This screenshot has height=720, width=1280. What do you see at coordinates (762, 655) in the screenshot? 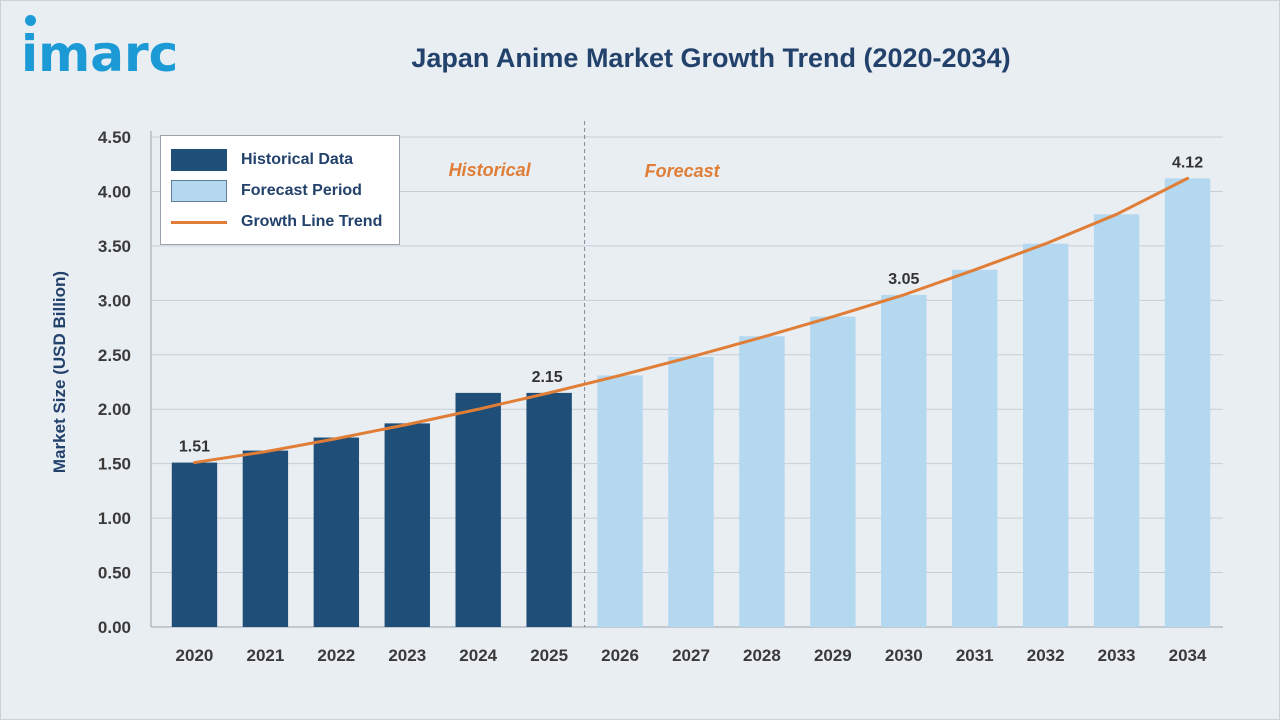
I see `x-tick-label: 2028` at bounding box center [762, 655].